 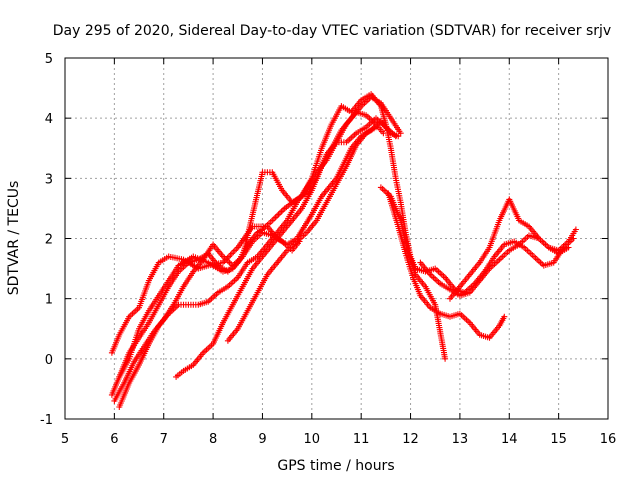 I want to click on x-tick-label: 9, so click(x=262, y=439).